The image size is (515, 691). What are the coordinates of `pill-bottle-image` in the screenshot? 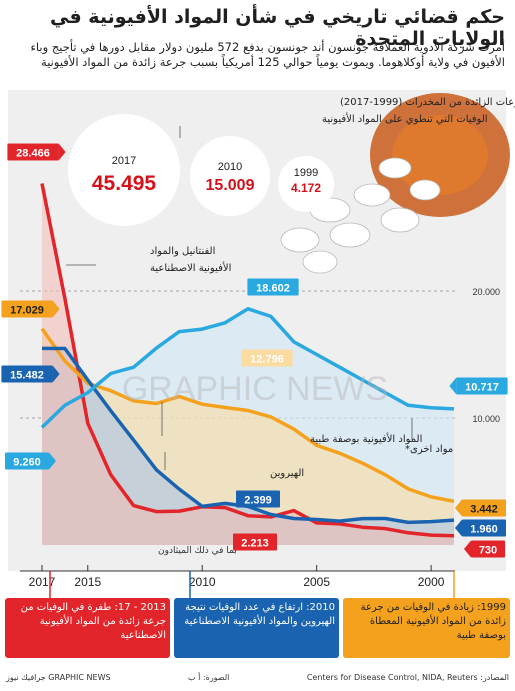 It's located at (440, 155).